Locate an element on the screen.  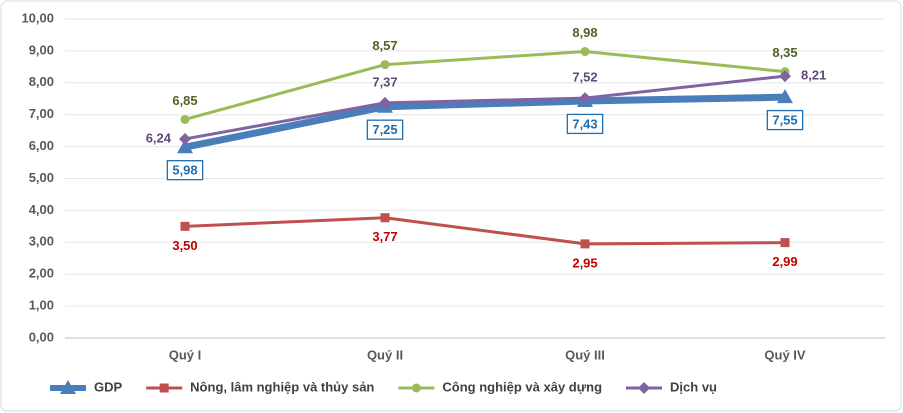
data-label: 7,55 is located at coordinates (784, 120).